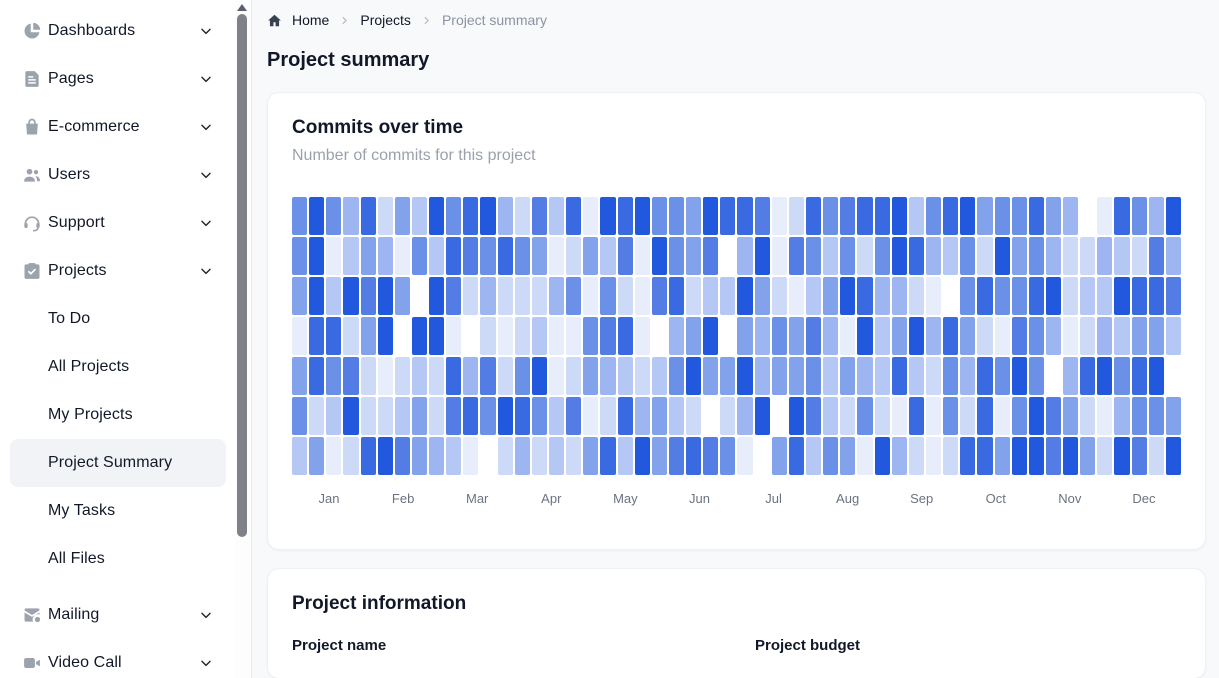  What do you see at coordinates (74, 614) in the screenshot?
I see `sidebar-item-label: Mailing` at bounding box center [74, 614].